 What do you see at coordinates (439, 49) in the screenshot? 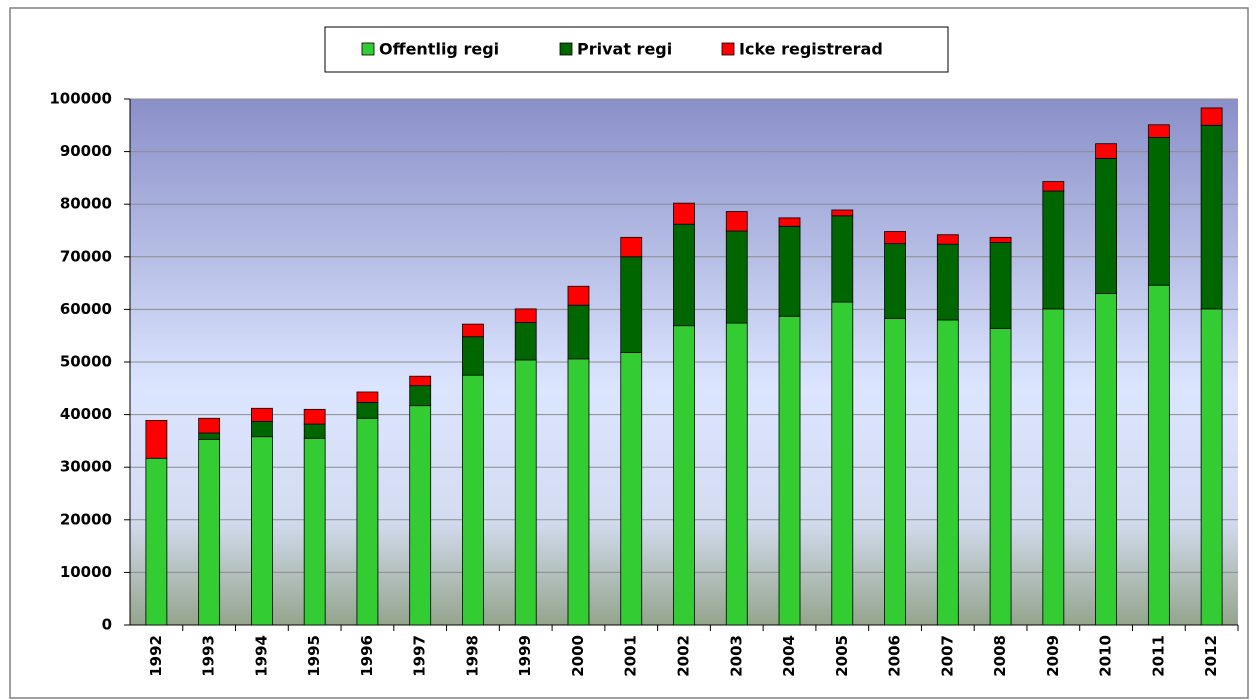
I see `legend-label: Offentlig regi` at bounding box center [439, 49].